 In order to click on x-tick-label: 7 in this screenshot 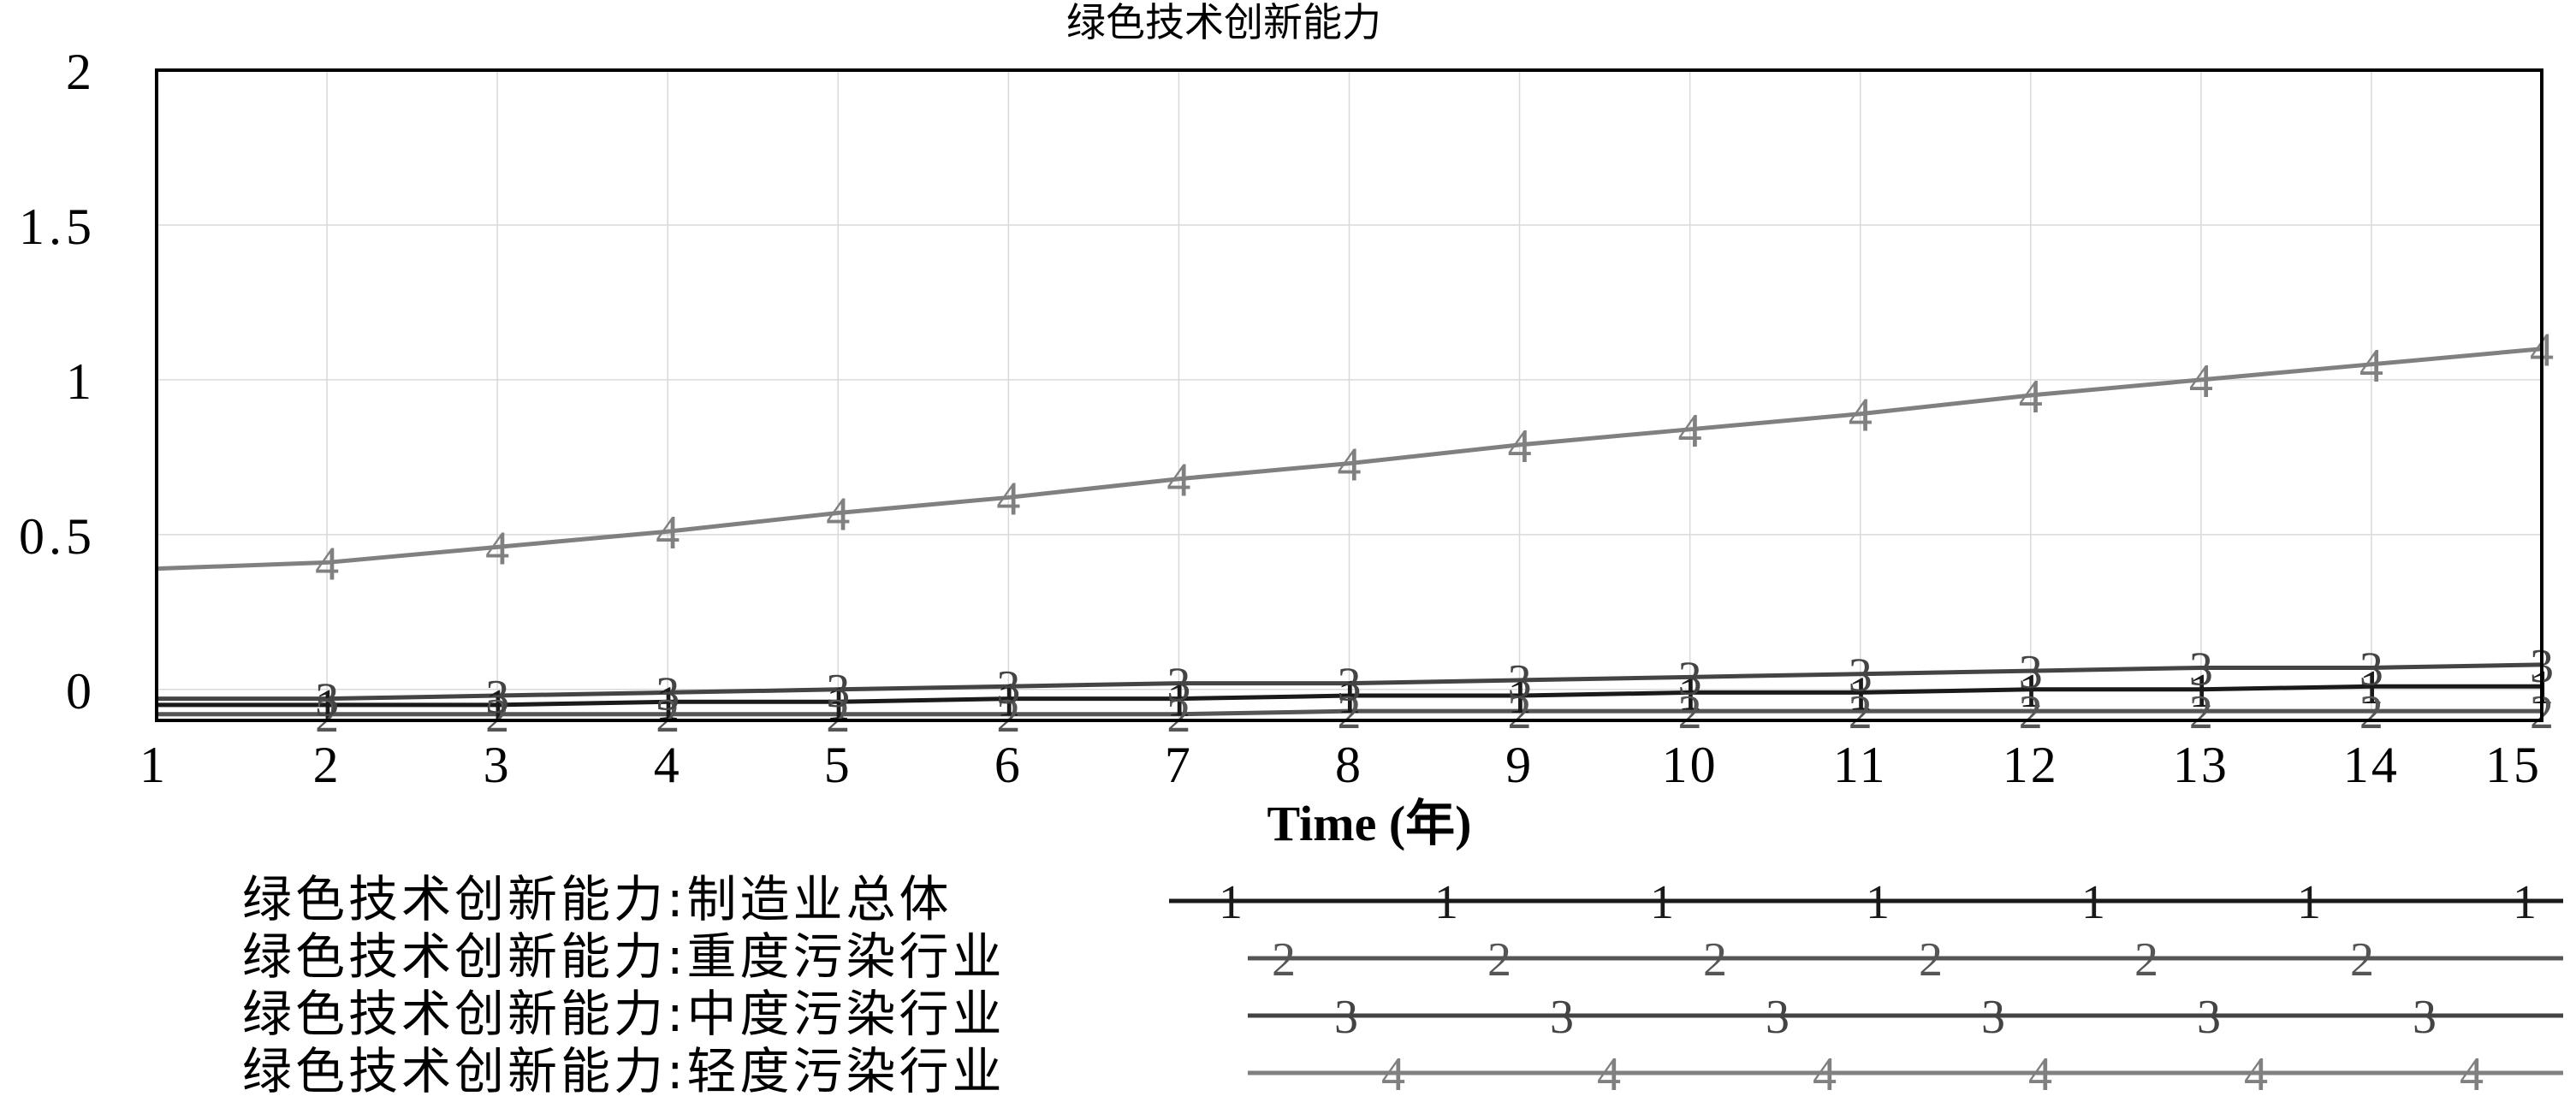, I will do `click(1179, 765)`.